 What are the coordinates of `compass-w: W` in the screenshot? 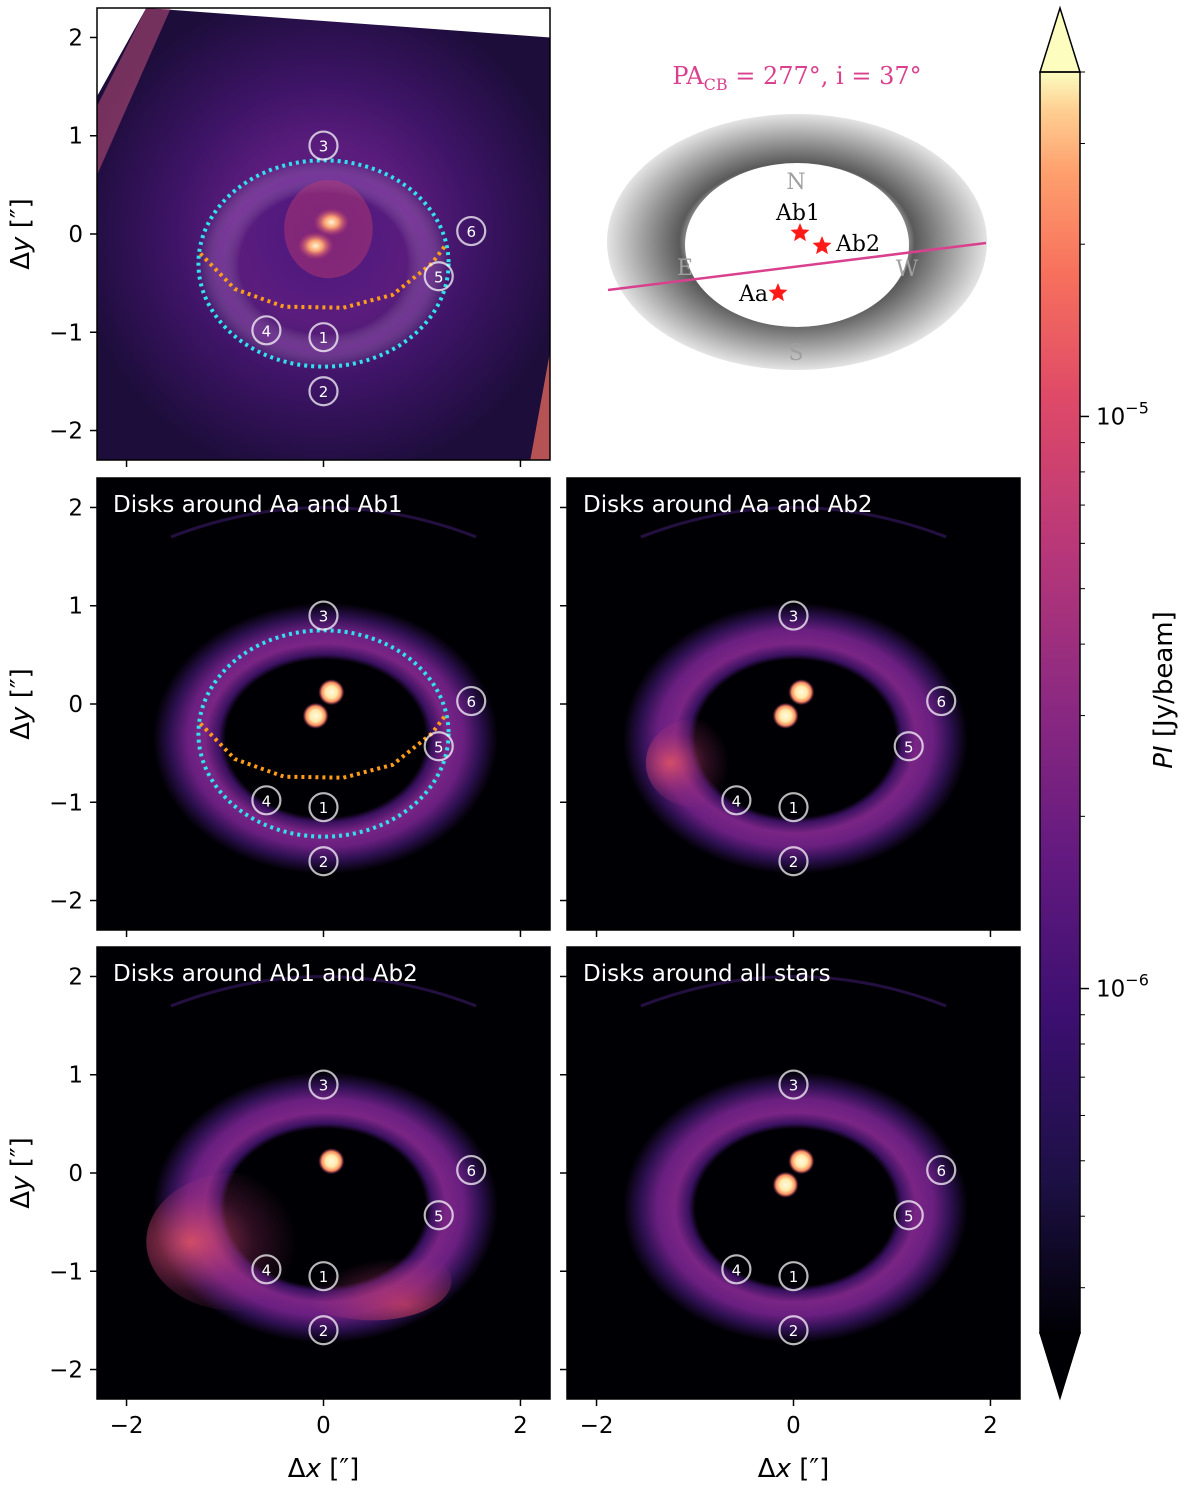 It's located at (907, 269).